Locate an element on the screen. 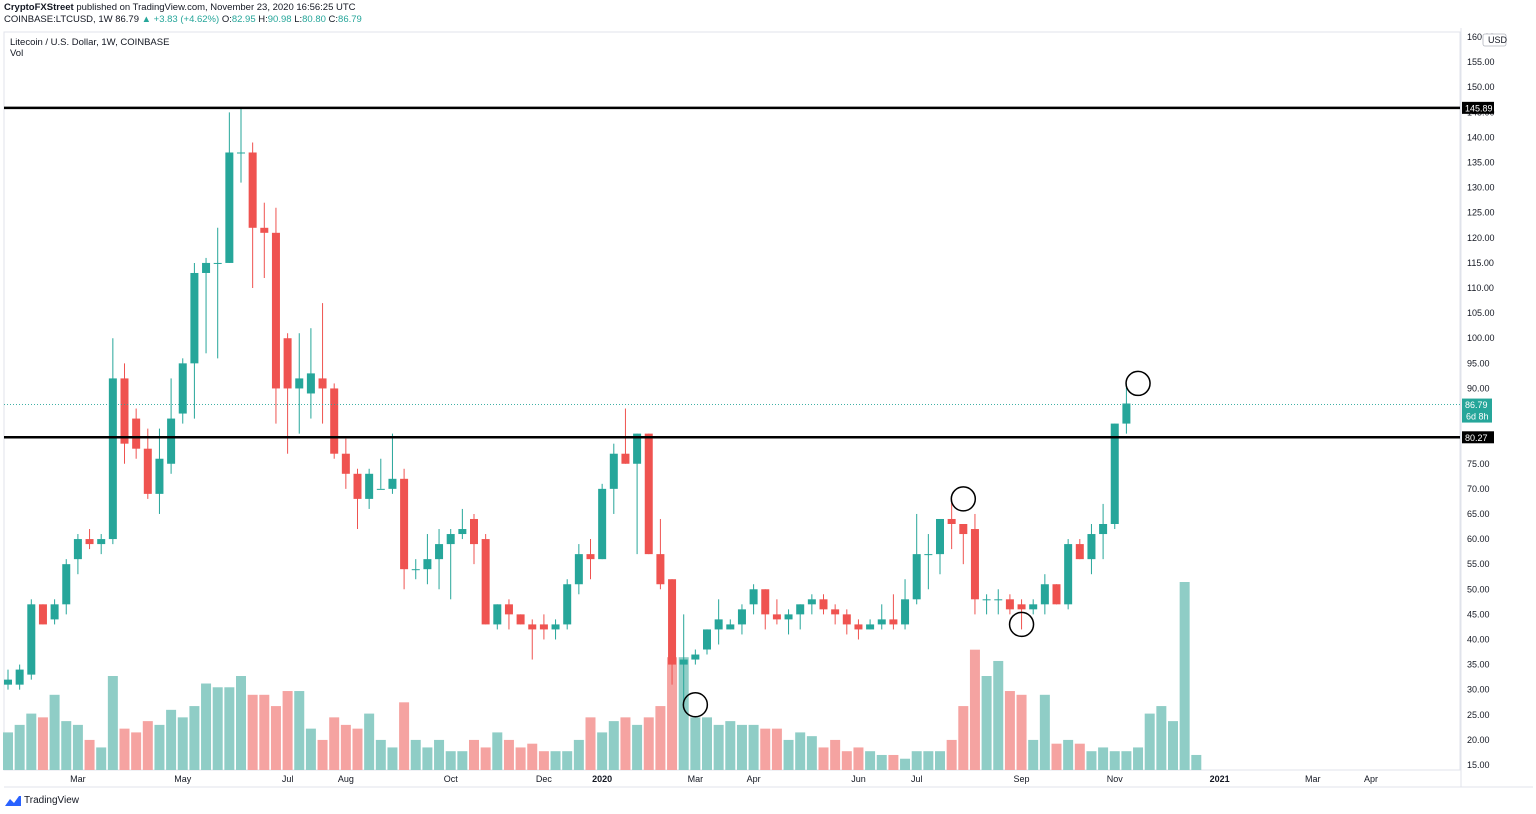  tradingview-brand: TradingView is located at coordinates (42, 800).